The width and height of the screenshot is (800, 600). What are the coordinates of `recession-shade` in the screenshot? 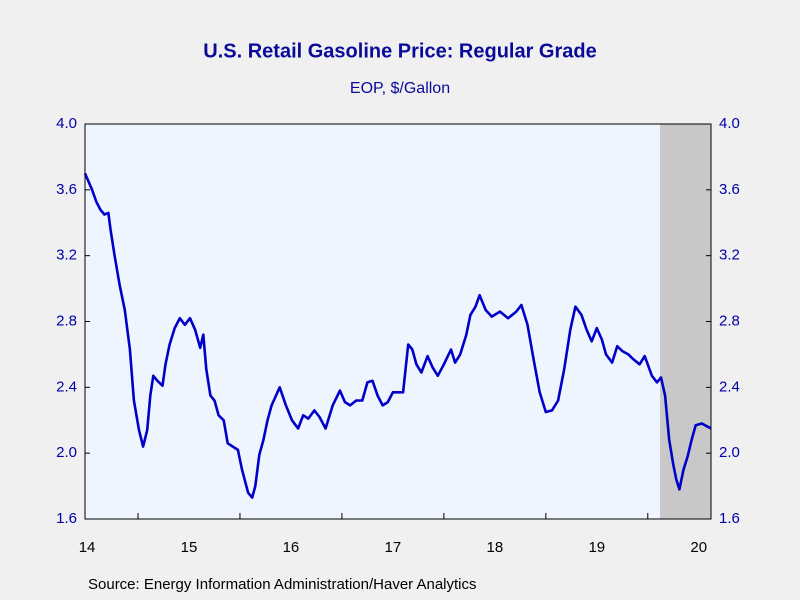 It's located at (685, 321).